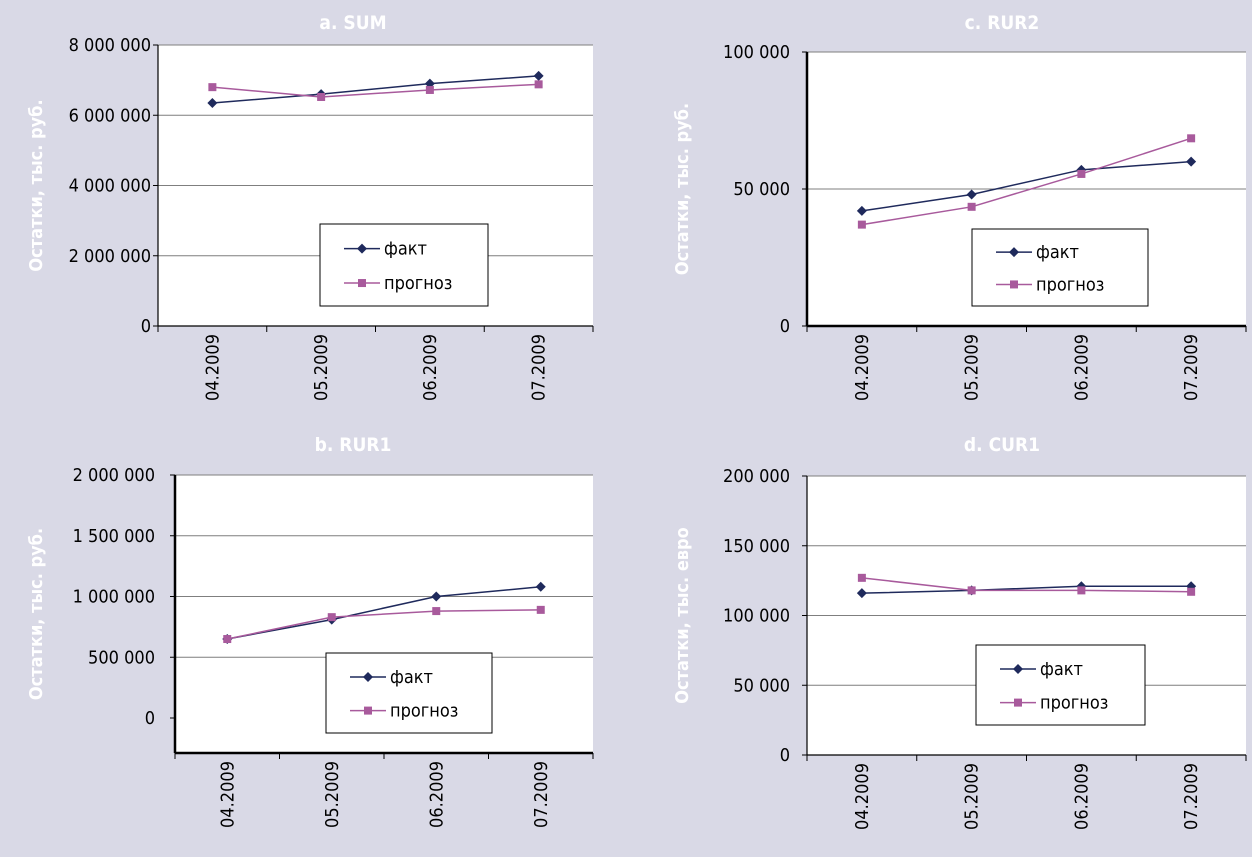 Image resolution: width=1252 pixels, height=857 pixels. What do you see at coordinates (1070, 284) in the screenshot?
I see `legend-label-c-1: прогноз` at bounding box center [1070, 284].